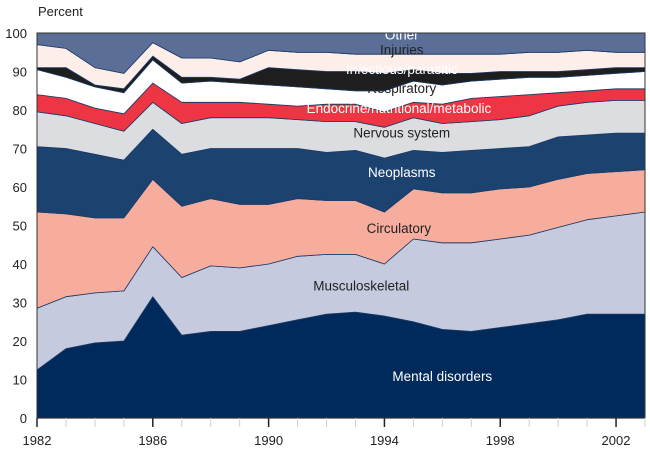  I want to click on band-label-circulatory: Circulatory, so click(399, 228).